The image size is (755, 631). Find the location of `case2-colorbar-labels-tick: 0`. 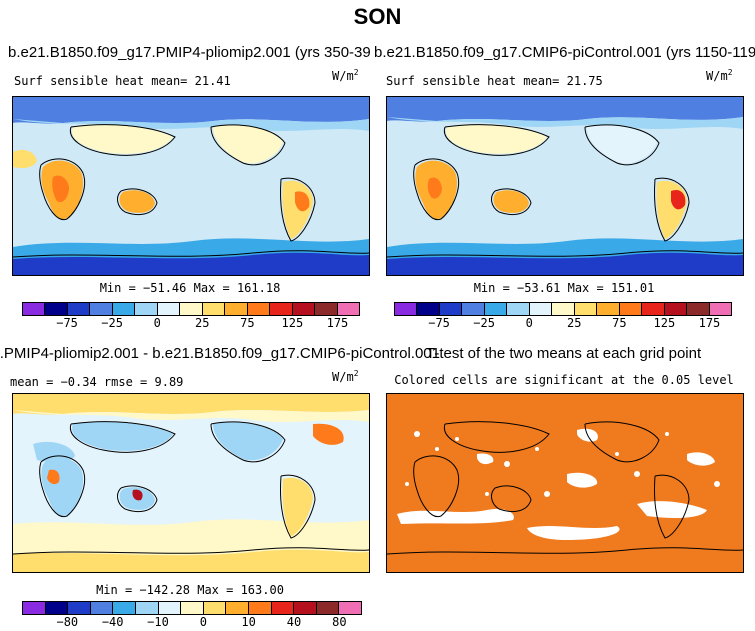

case2-colorbar-labels-tick: 0 is located at coordinates (529, 323).